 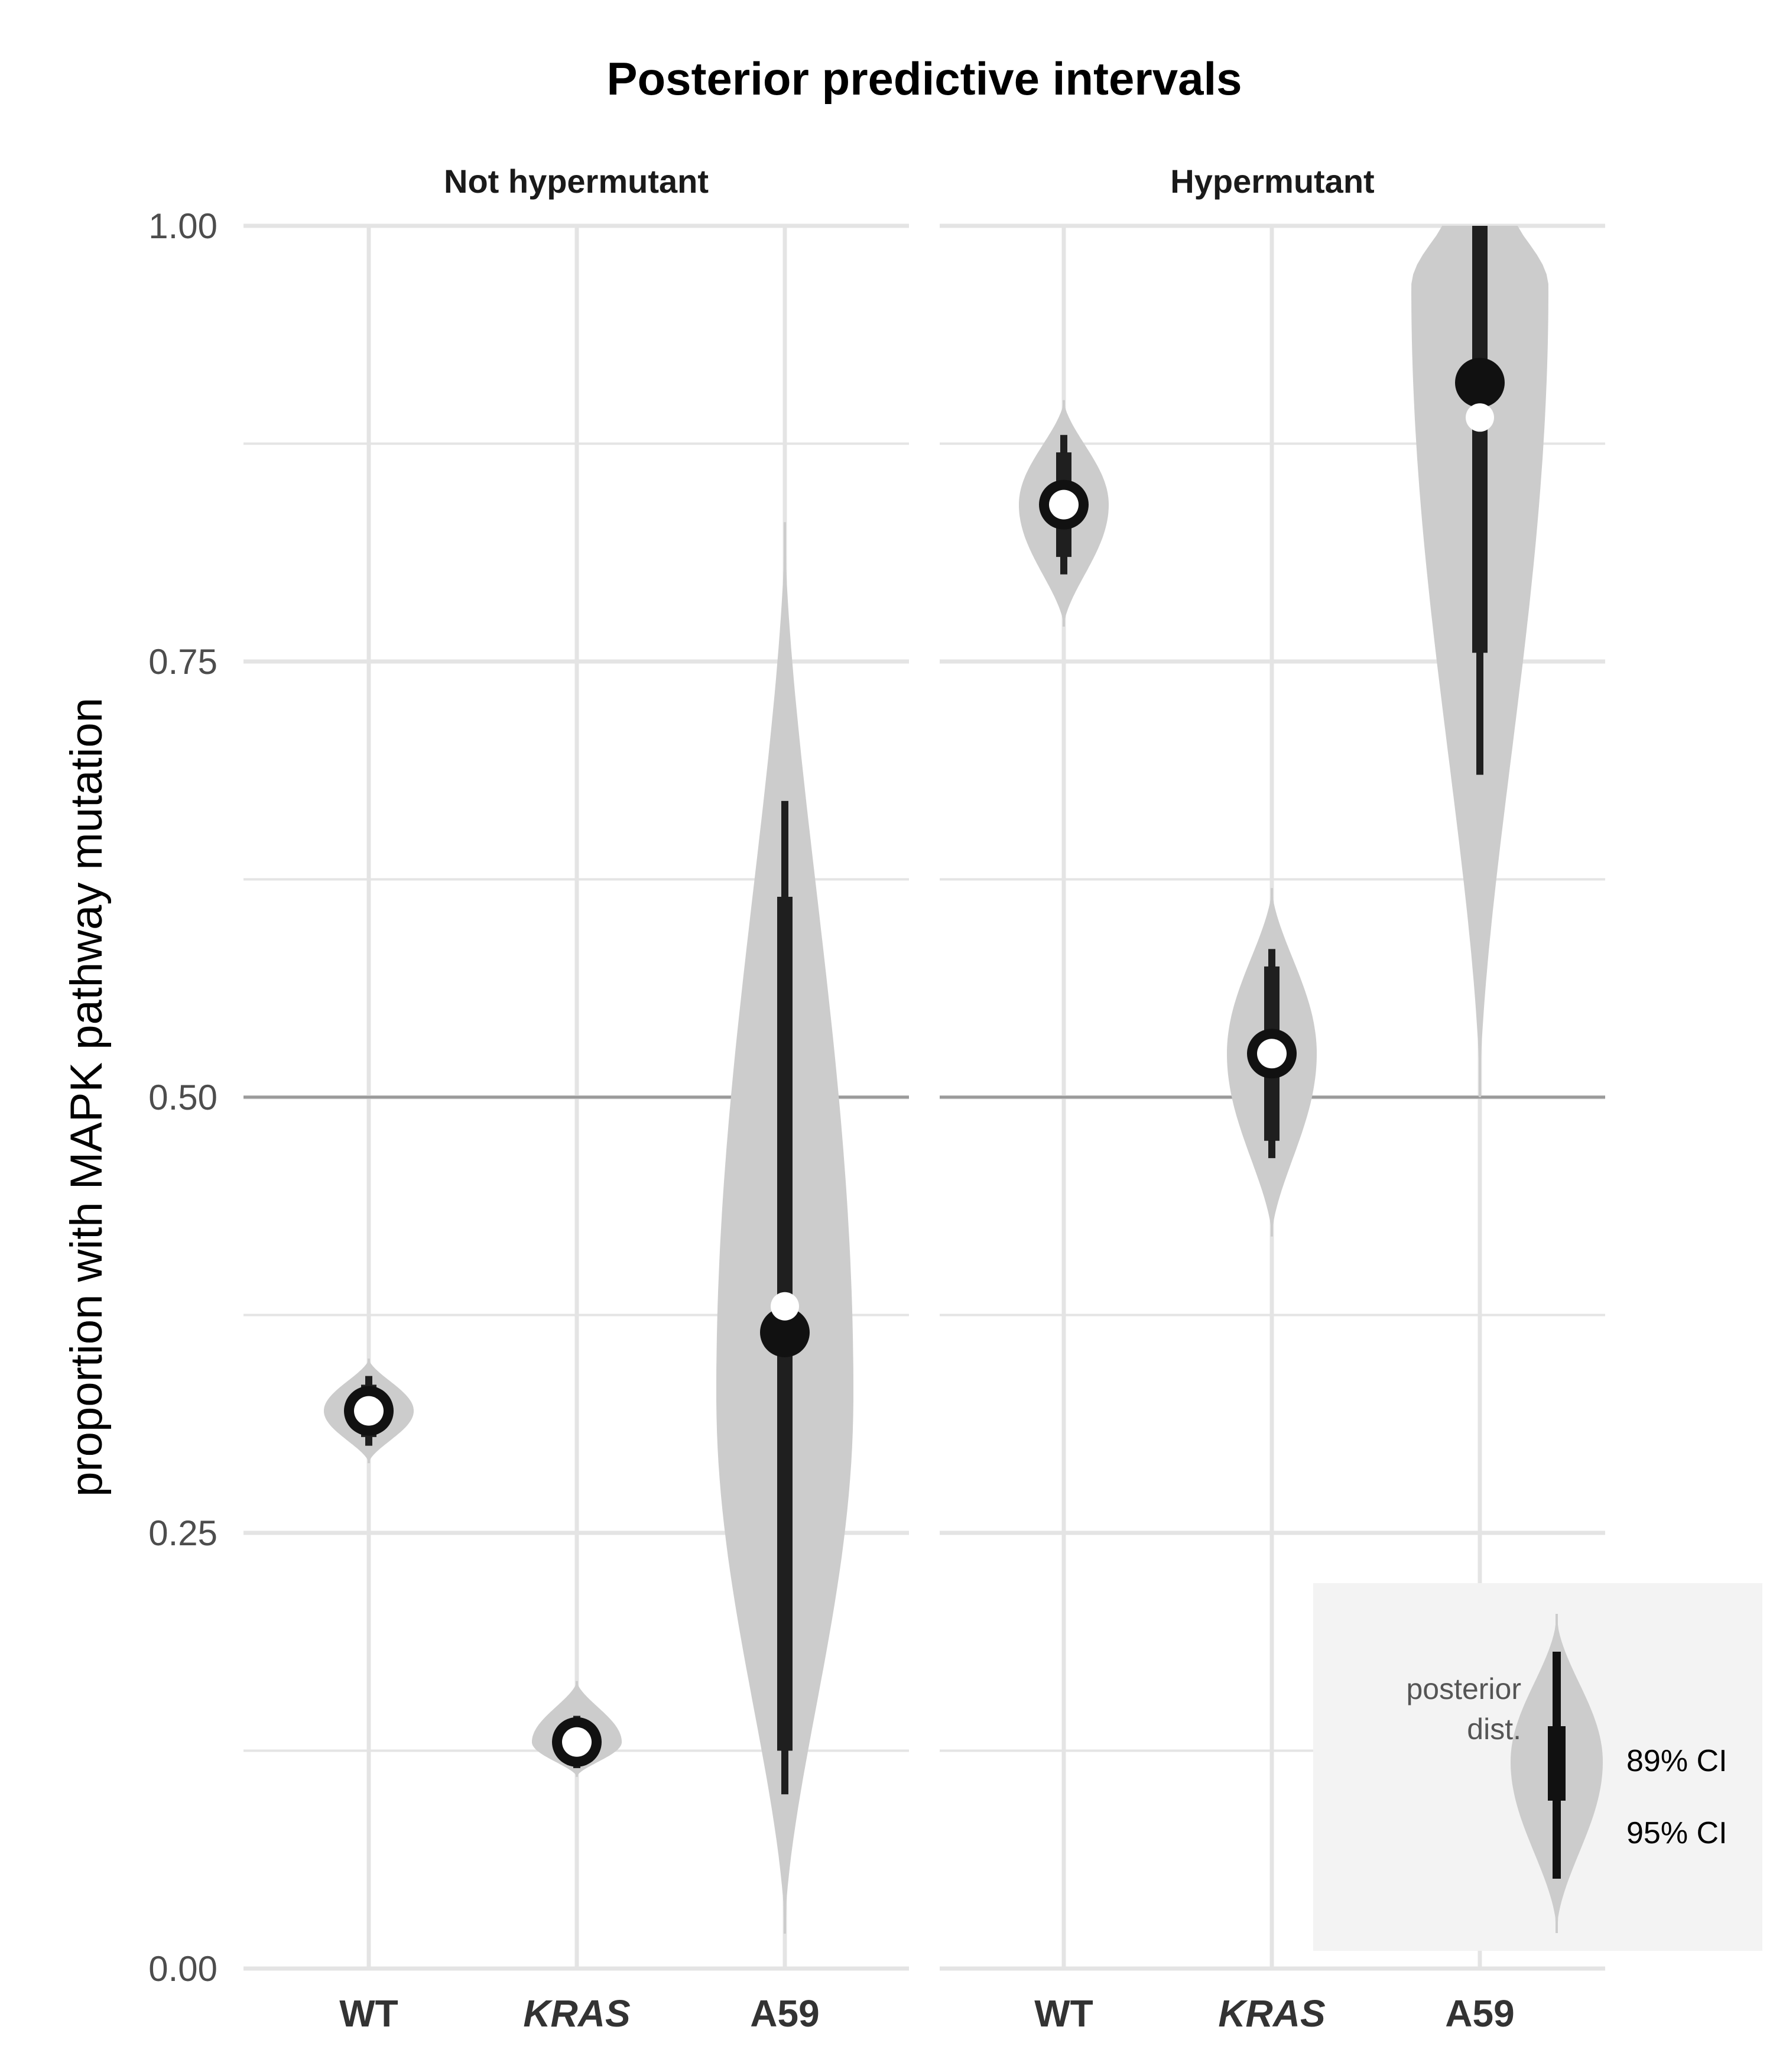 What do you see at coordinates (1463, 1688) in the screenshot?
I see `legend-dist-label: posterior` at bounding box center [1463, 1688].